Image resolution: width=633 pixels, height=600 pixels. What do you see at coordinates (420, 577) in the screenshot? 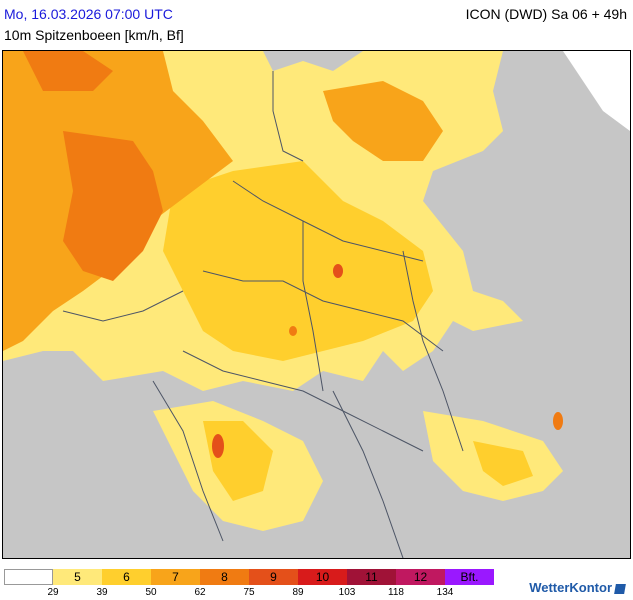
I see `legend-swatch: 12` at bounding box center [420, 577].